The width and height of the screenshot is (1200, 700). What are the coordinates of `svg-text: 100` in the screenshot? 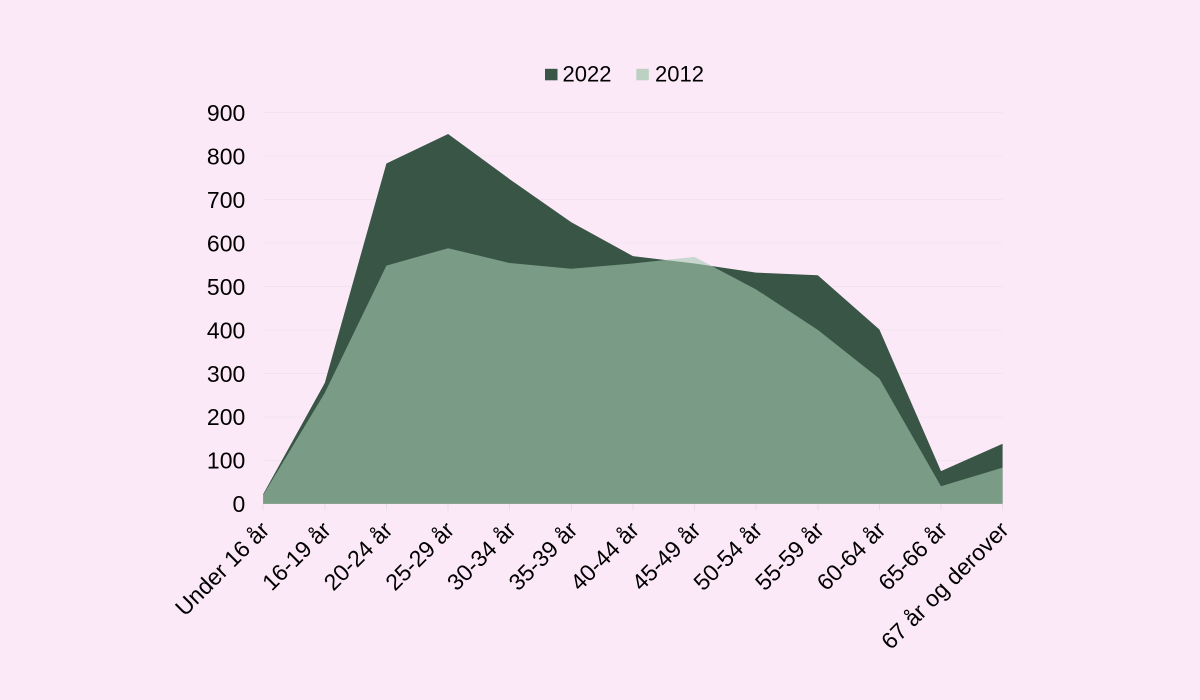 It's located at (226, 461).